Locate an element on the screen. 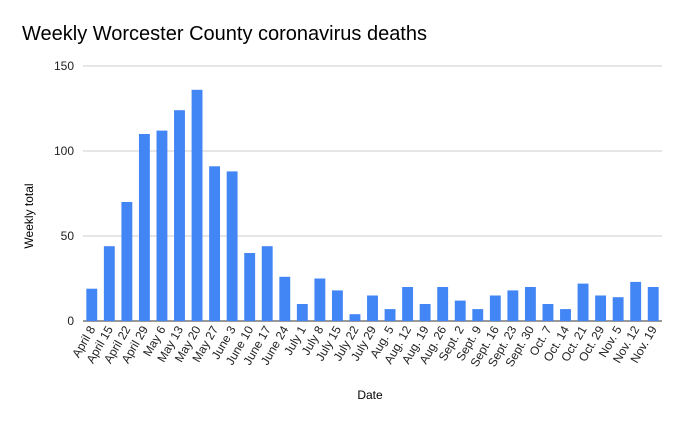 The height and width of the screenshot is (423, 683). y-axis-label: Weekly total is located at coordinates (29, 215).